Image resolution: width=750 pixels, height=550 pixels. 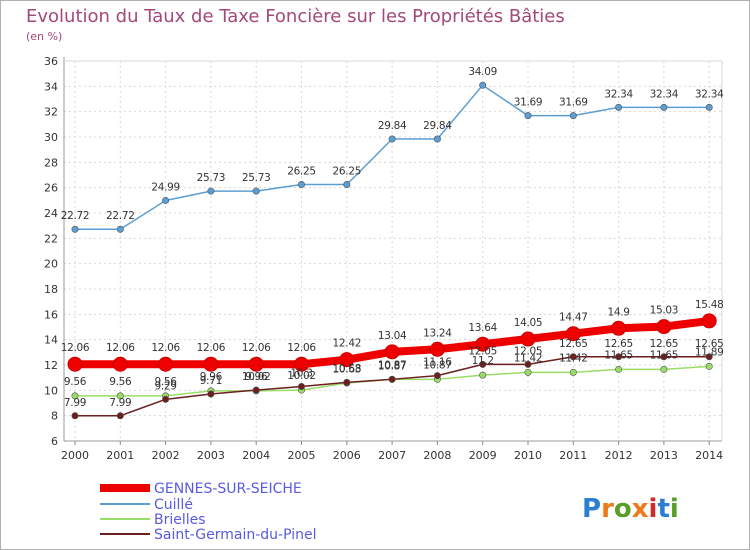 I want to click on x-tick-label: 2001, so click(x=120, y=455).